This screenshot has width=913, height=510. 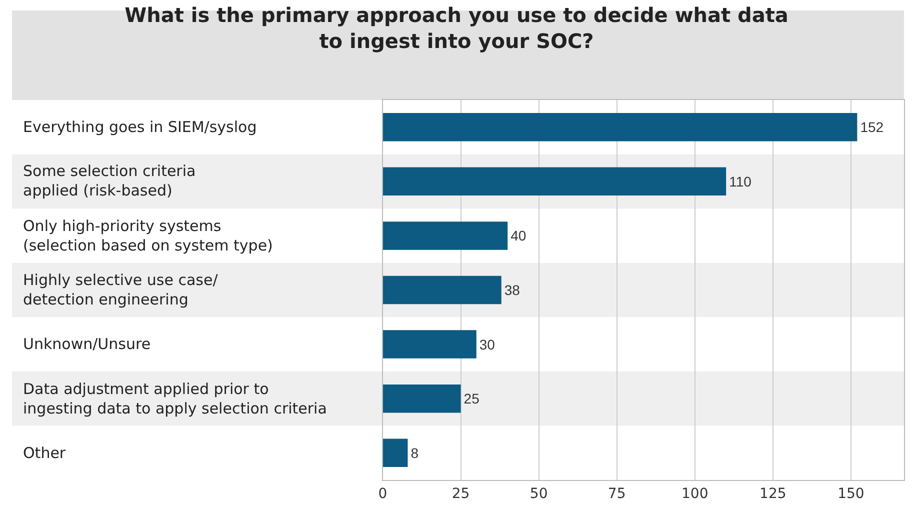 What do you see at coordinates (121, 289) in the screenshot?
I see `y-tick-label: Highly selective use case/ detection engineering` at bounding box center [121, 289].